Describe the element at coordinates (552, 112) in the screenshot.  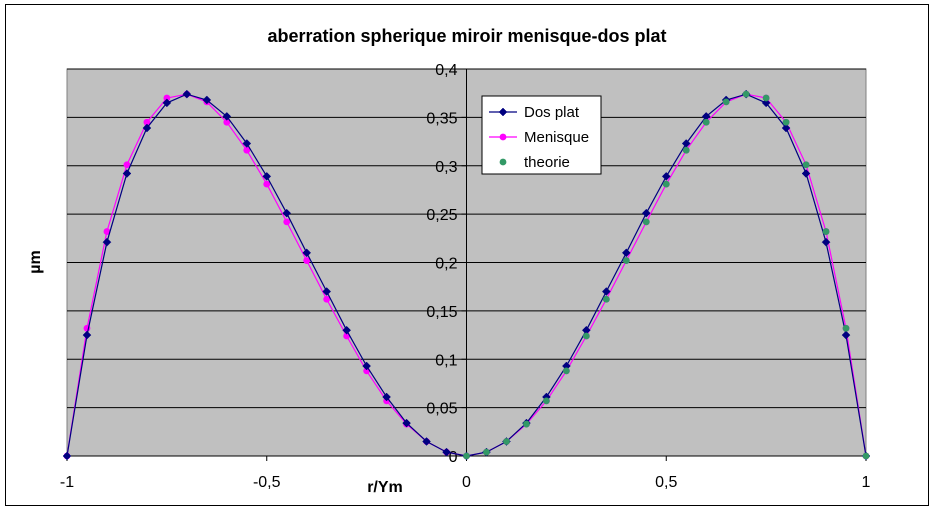
I see `legend-entry-label: Dos plat` at that location.